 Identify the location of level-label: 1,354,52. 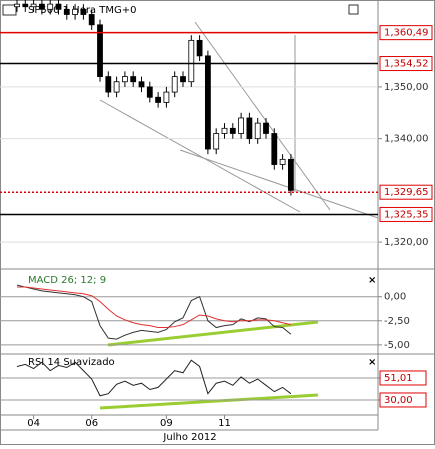
(406, 64).